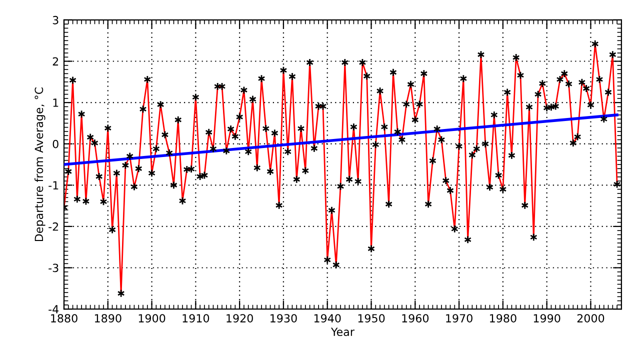 This screenshot has height=350, width=640. What do you see at coordinates (590, 318) in the screenshot?
I see `x-tick-label: 2000` at bounding box center [590, 318].